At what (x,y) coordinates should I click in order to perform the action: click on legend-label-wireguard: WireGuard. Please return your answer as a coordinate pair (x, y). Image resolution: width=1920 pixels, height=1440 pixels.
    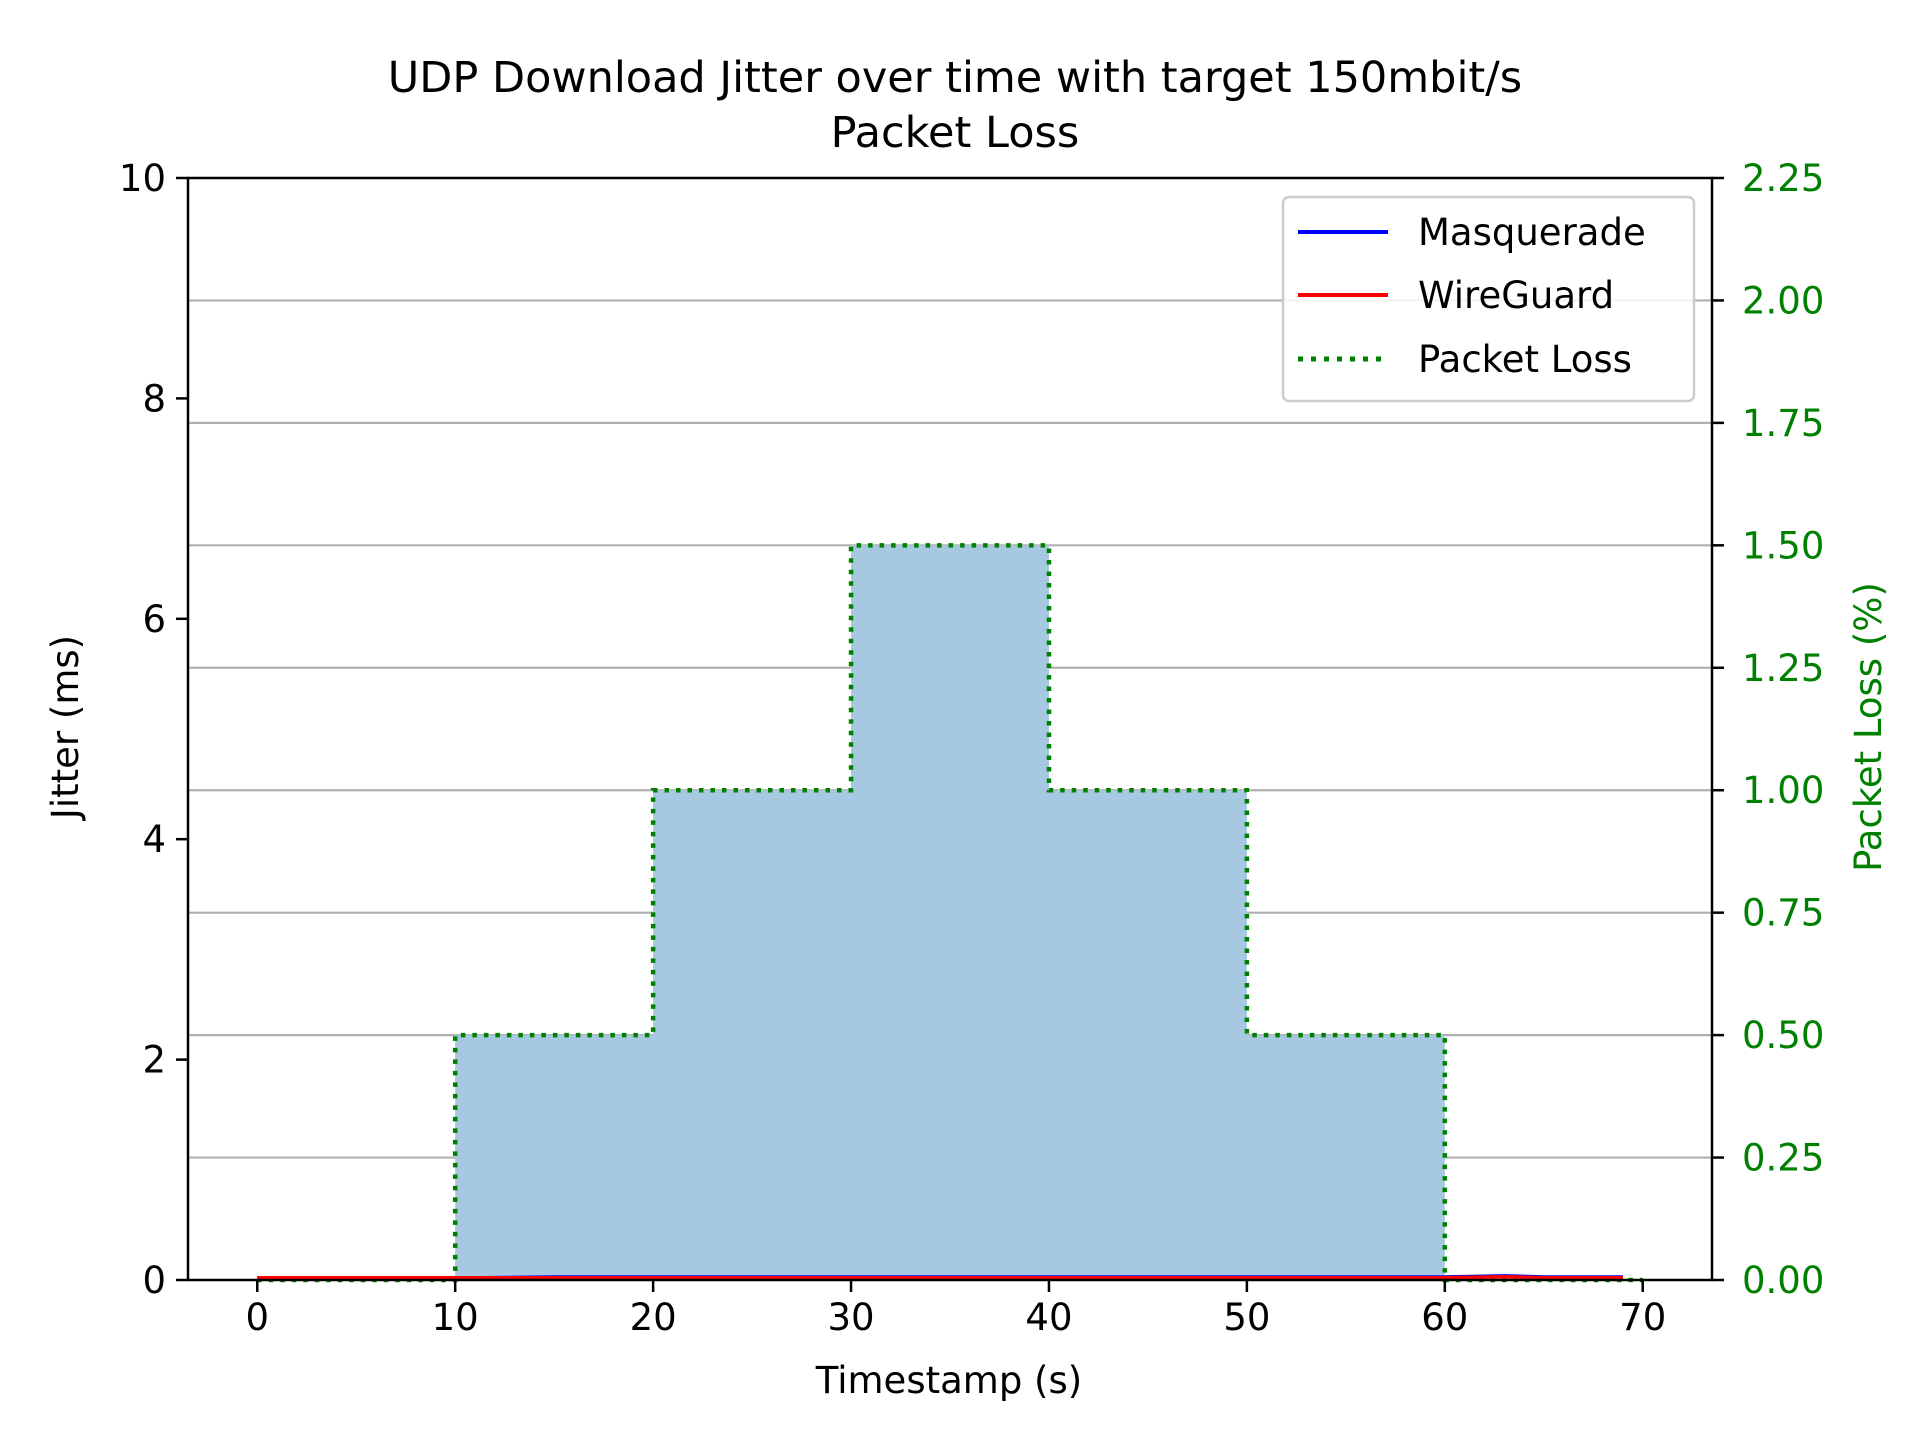
    Looking at the image, I should click on (1516, 295).